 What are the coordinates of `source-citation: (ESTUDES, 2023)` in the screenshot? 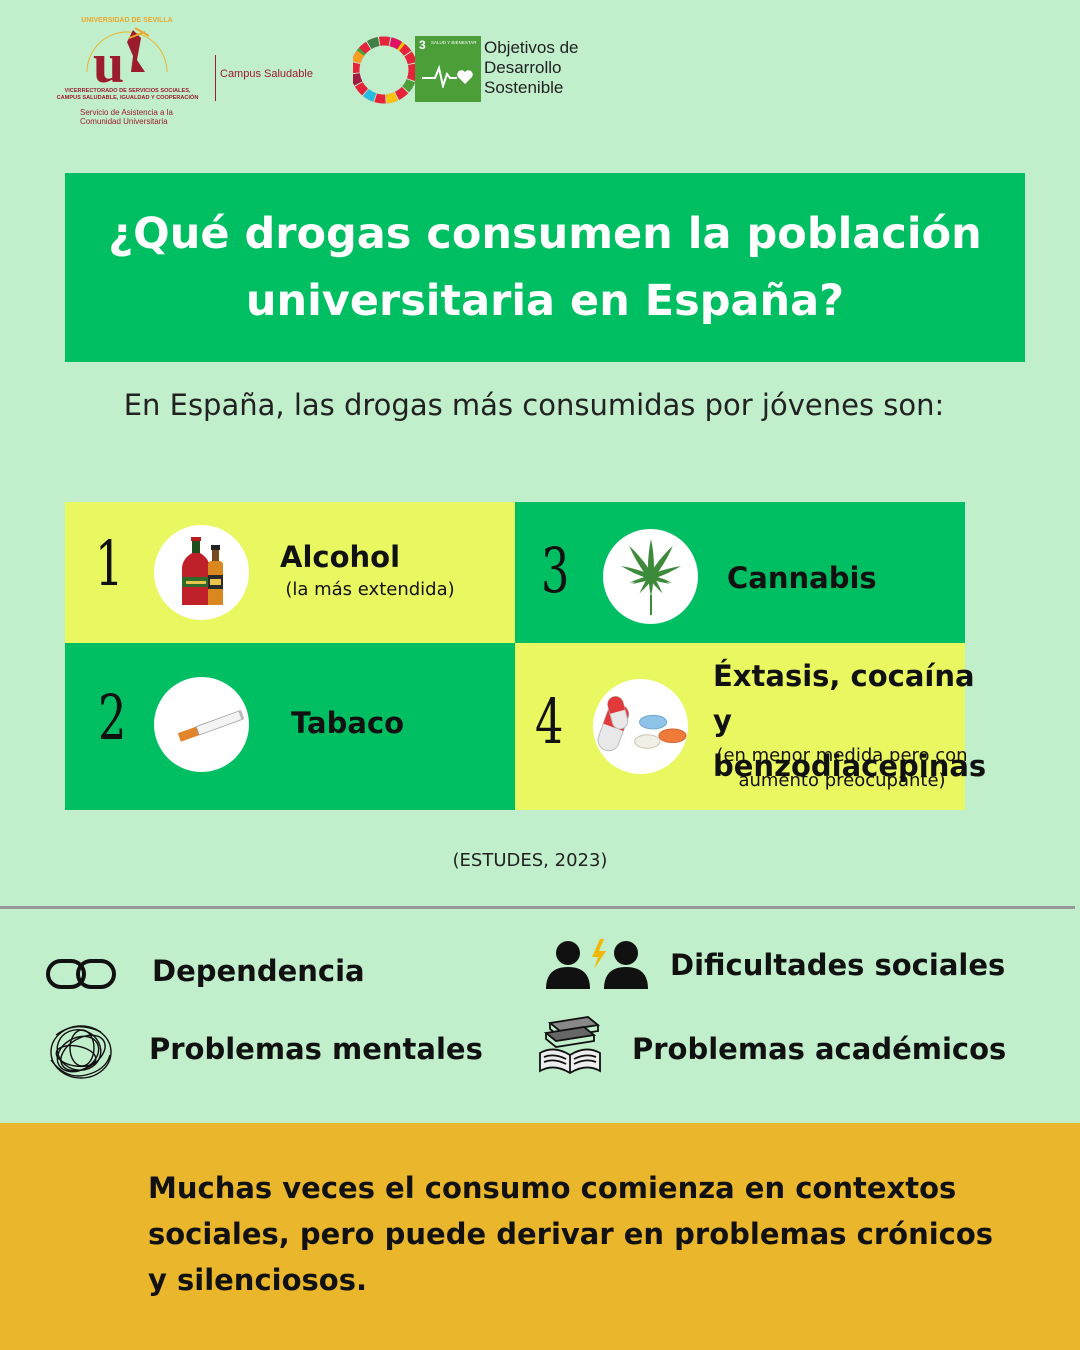 It's located at (530, 860).